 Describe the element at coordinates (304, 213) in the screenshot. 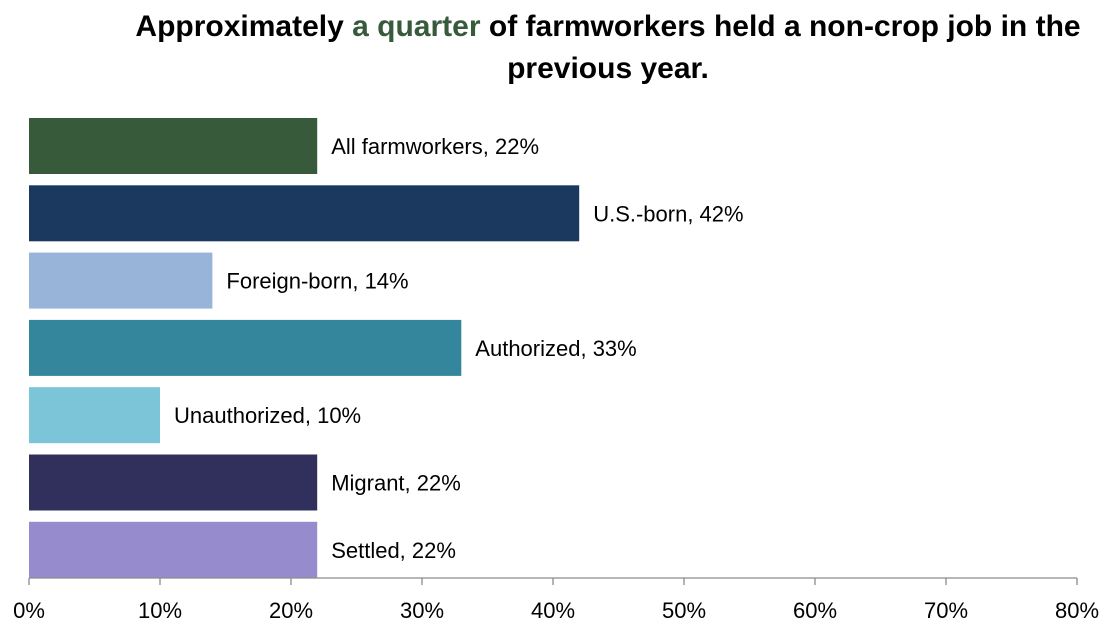

I see `bar-u-s-born` at that location.